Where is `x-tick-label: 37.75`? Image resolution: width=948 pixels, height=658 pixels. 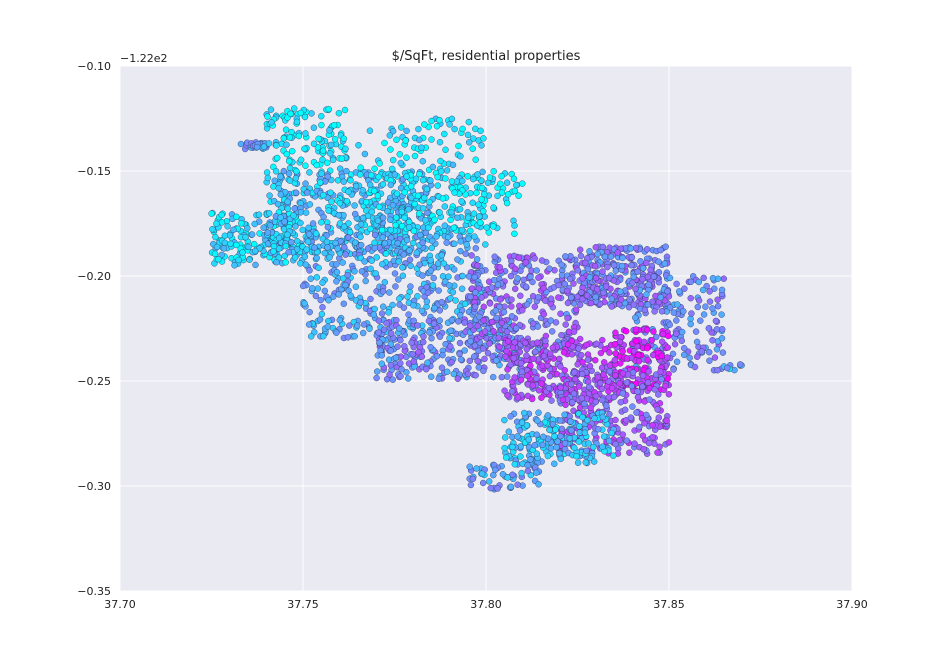
x-tick-label: 37.75 is located at coordinates (303, 604).